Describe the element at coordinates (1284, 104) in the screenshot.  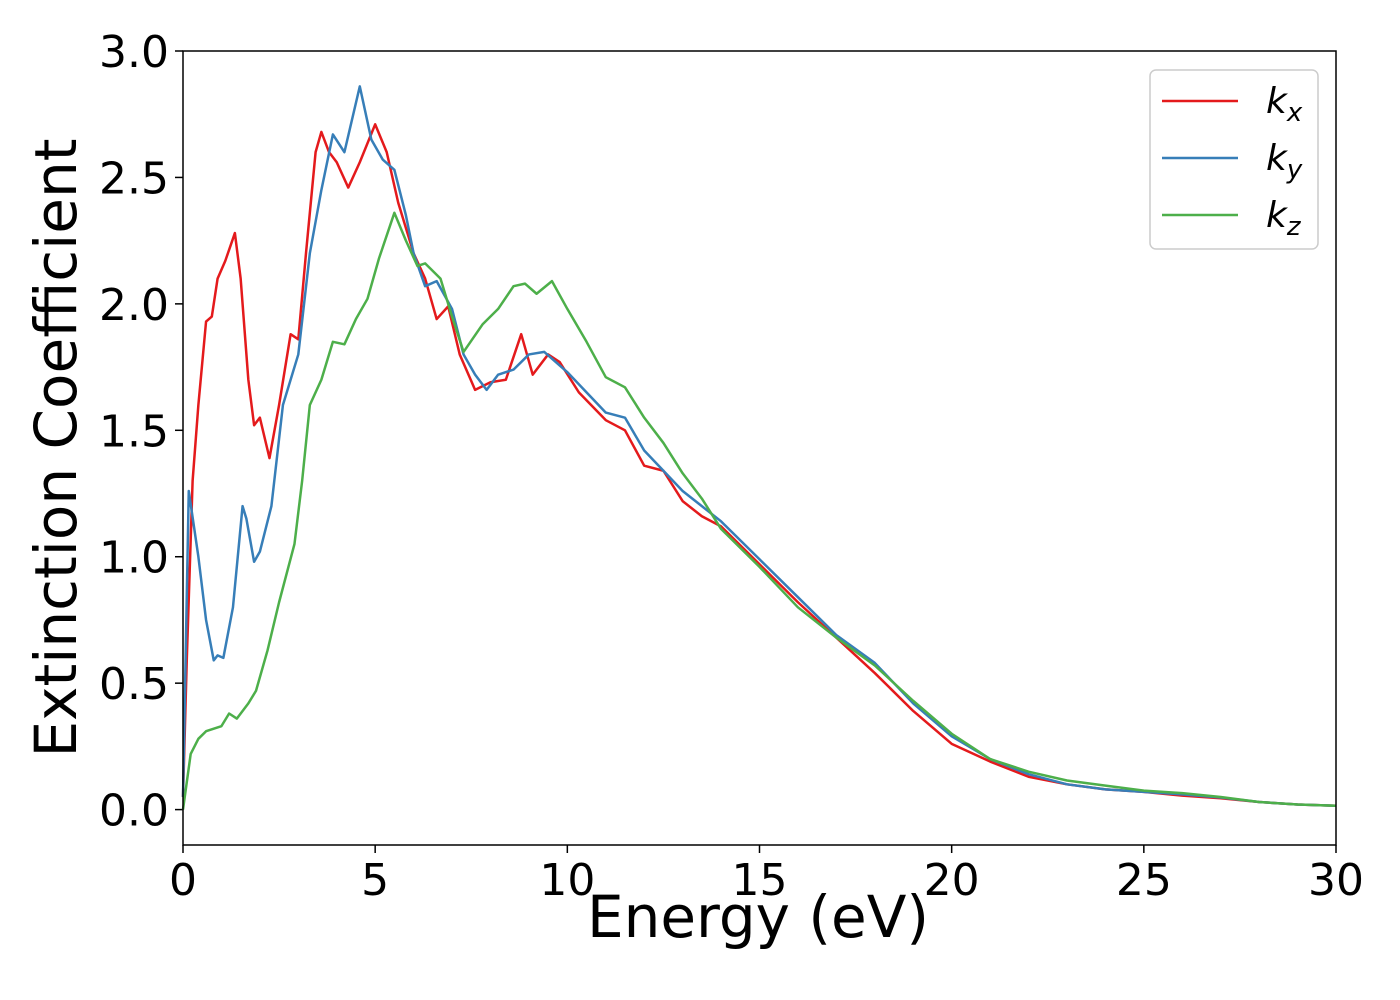
I see `legend-label: kx` at that location.